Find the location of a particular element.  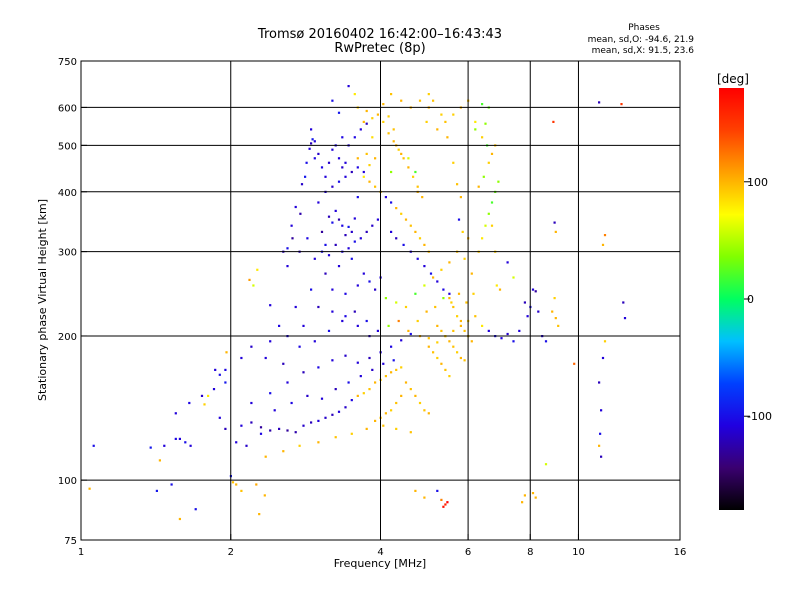

colorbar is located at coordinates (731, 299).